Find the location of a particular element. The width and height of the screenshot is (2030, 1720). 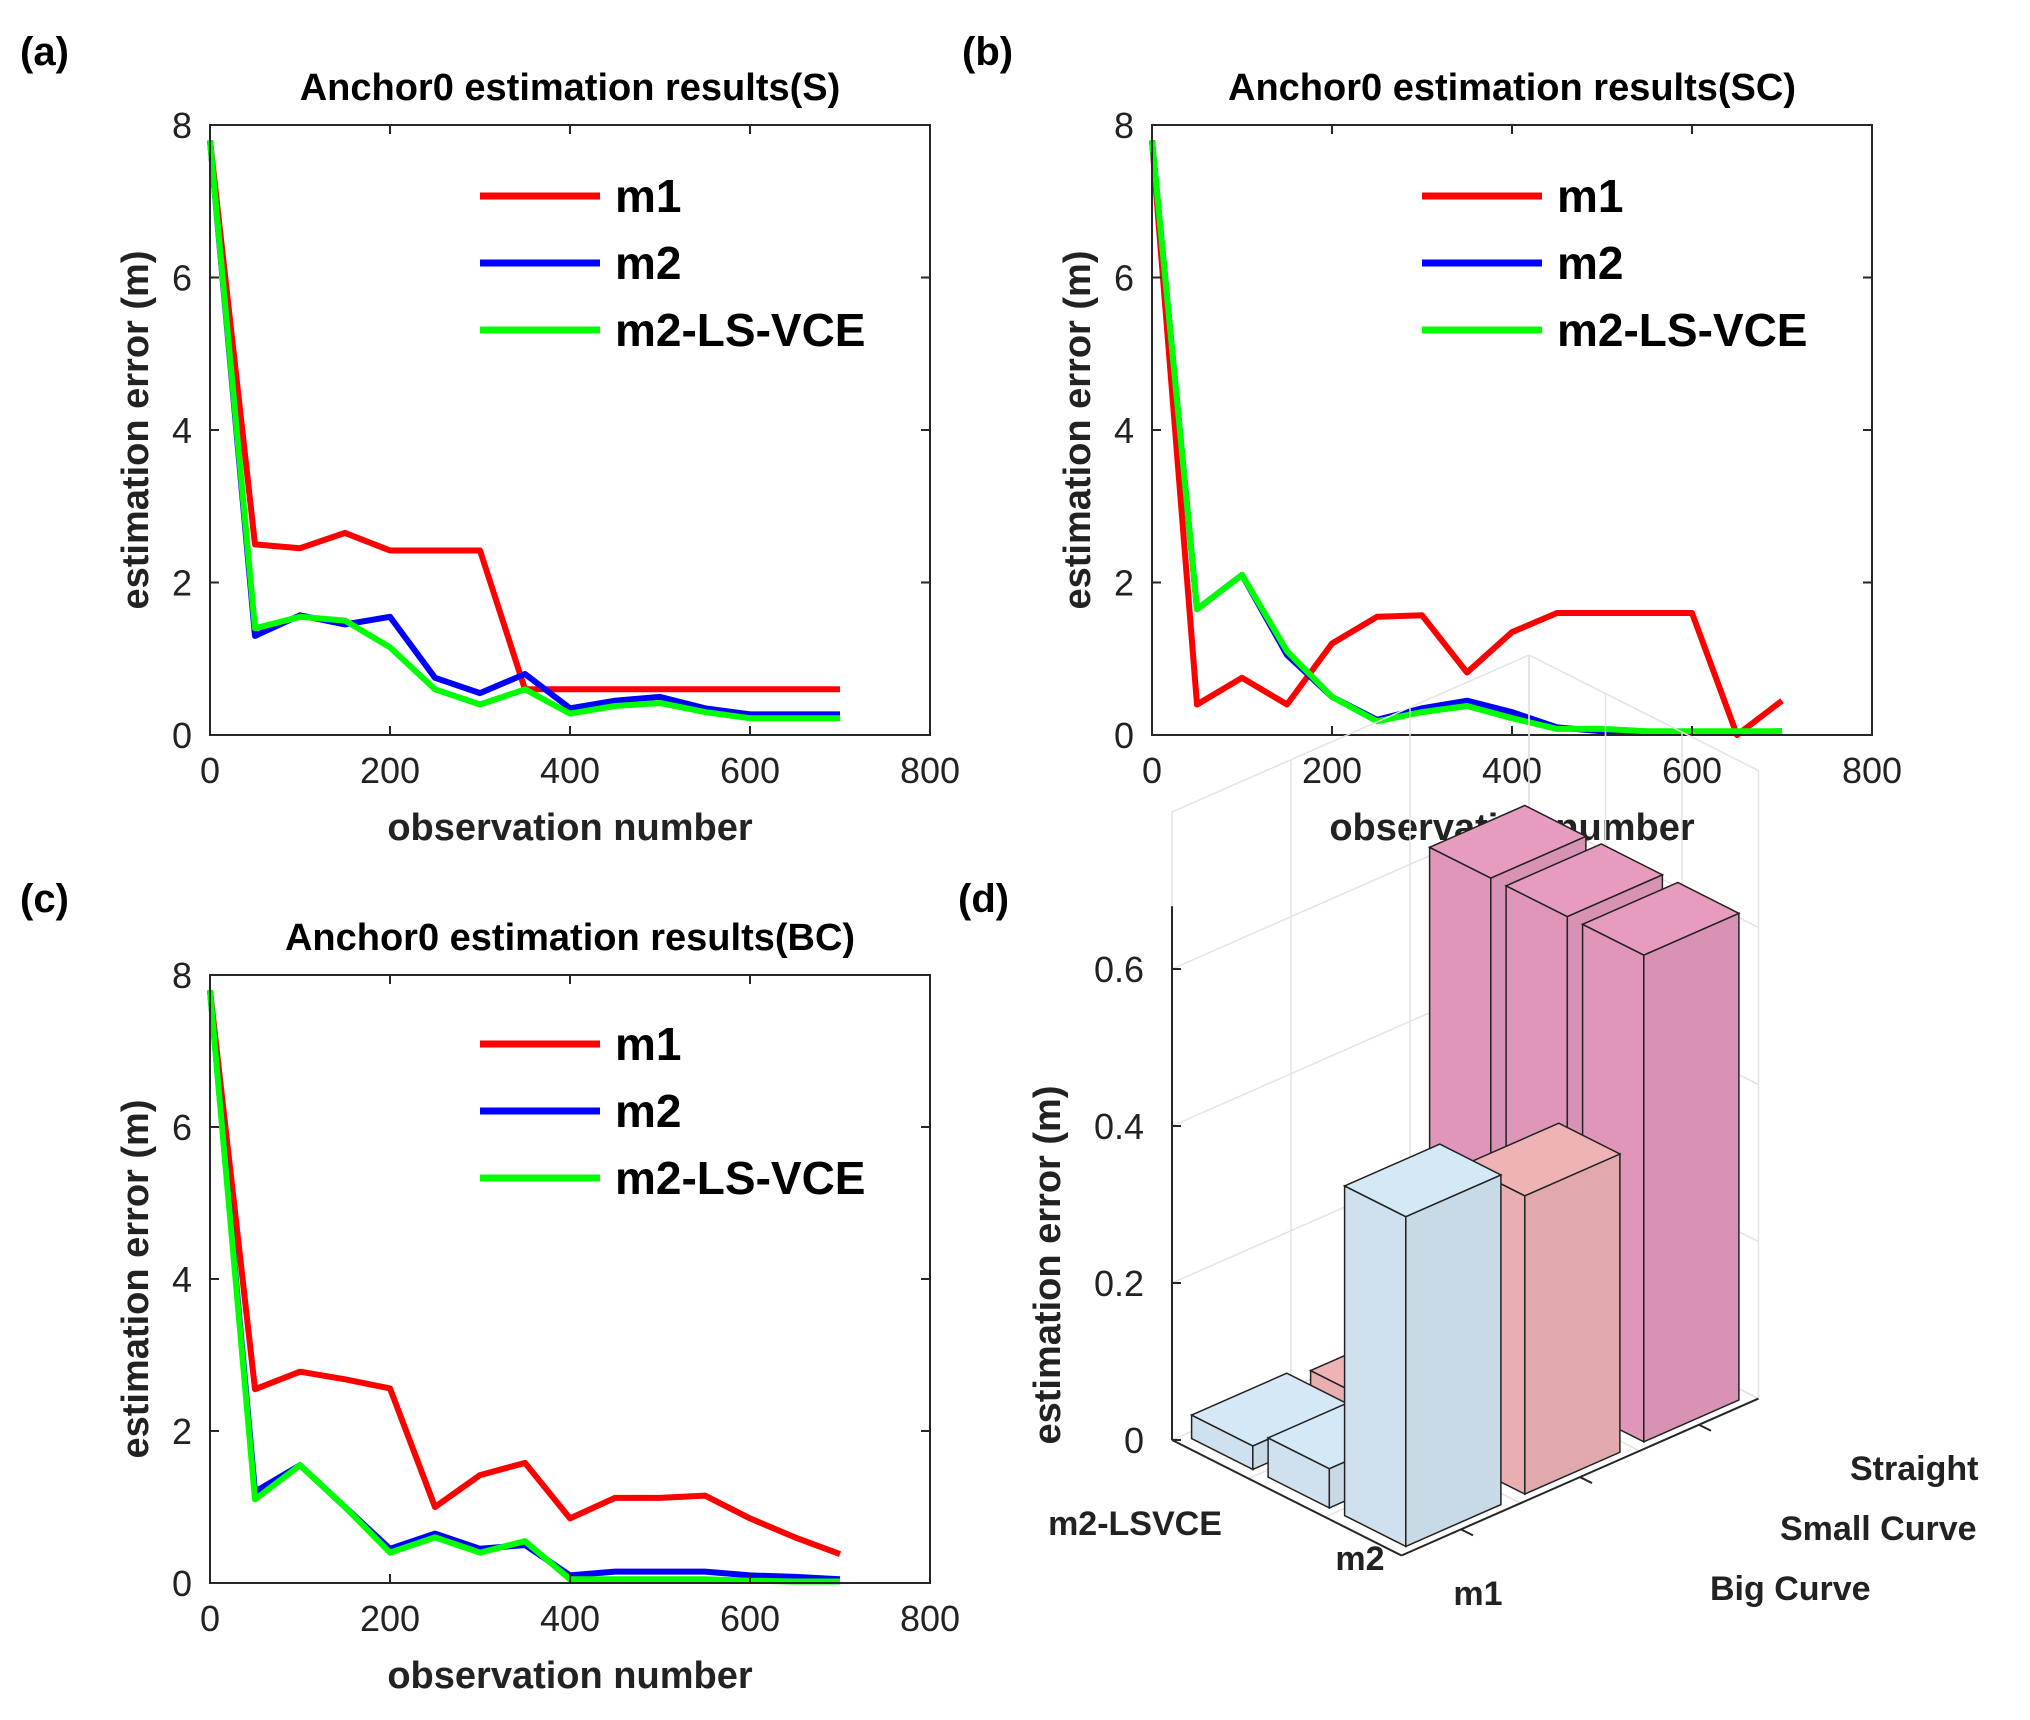

panel-label: (c) is located at coordinates (44, 899).